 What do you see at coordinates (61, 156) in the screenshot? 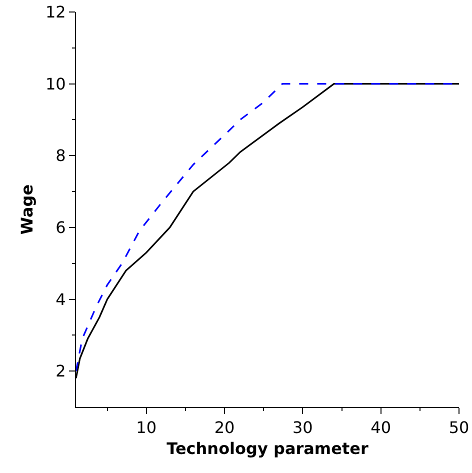
I see `y-tick-label: 8` at bounding box center [61, 156].